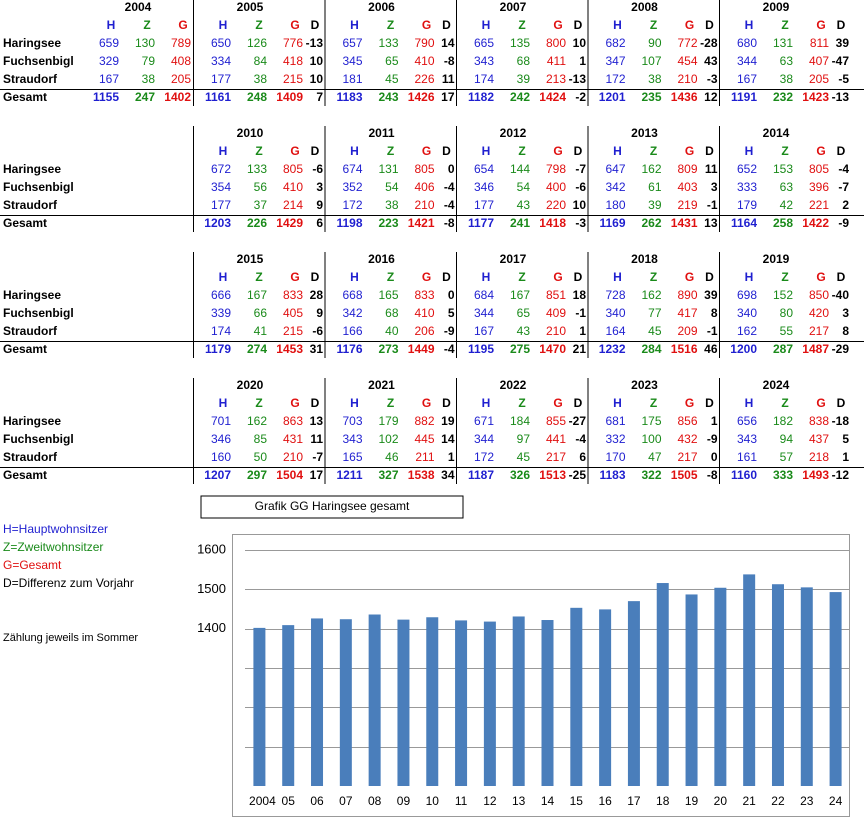 This screenshot has height=817, width=864. I want to click on cell: 1179, so click(218, 349).